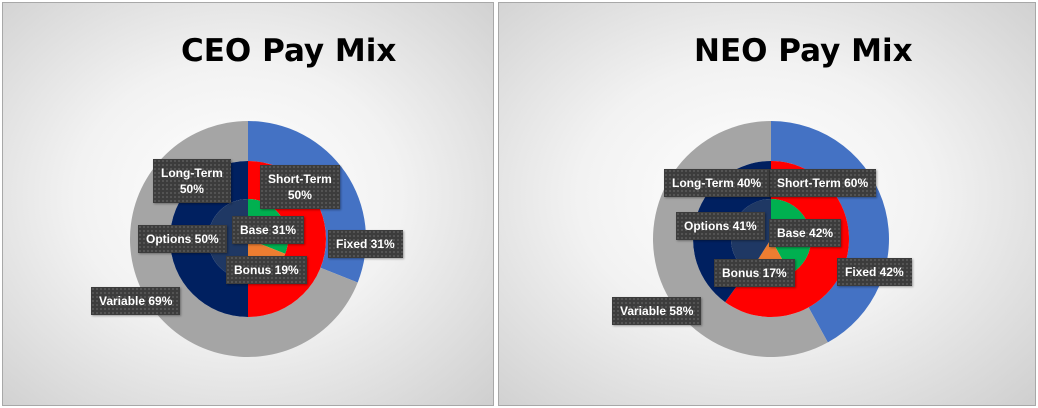 This screenshot has width=1038, height=408. What do you see at coordinates (136, 301) in the screenshot?
I see `ceo-variable-label: Variable 69%` at bounding box center [136, 301].